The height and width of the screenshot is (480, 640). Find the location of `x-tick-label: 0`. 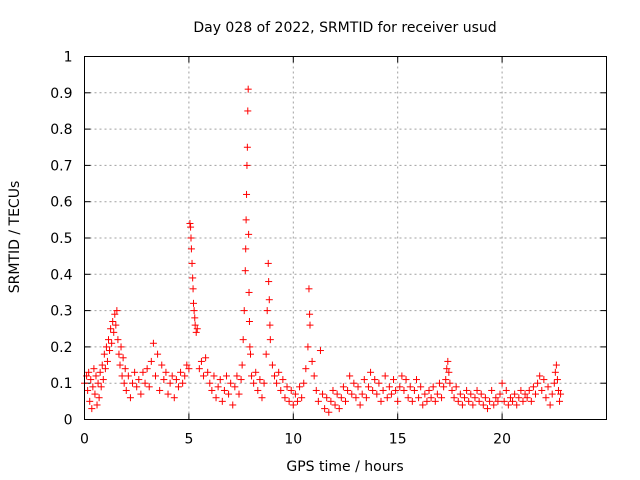

x-tick-label: 0 is located at coordinates (84, 440).